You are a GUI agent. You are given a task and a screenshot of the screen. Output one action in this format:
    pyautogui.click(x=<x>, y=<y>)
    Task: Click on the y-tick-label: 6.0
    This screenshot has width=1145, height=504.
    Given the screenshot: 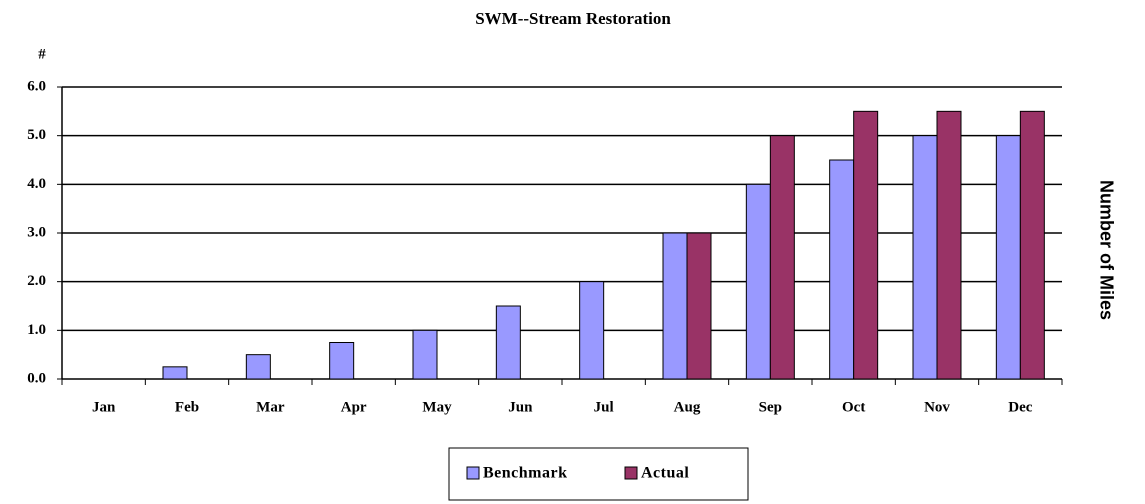 What is the action you would take?
    pyautogui.click(x=36, y=86)
    